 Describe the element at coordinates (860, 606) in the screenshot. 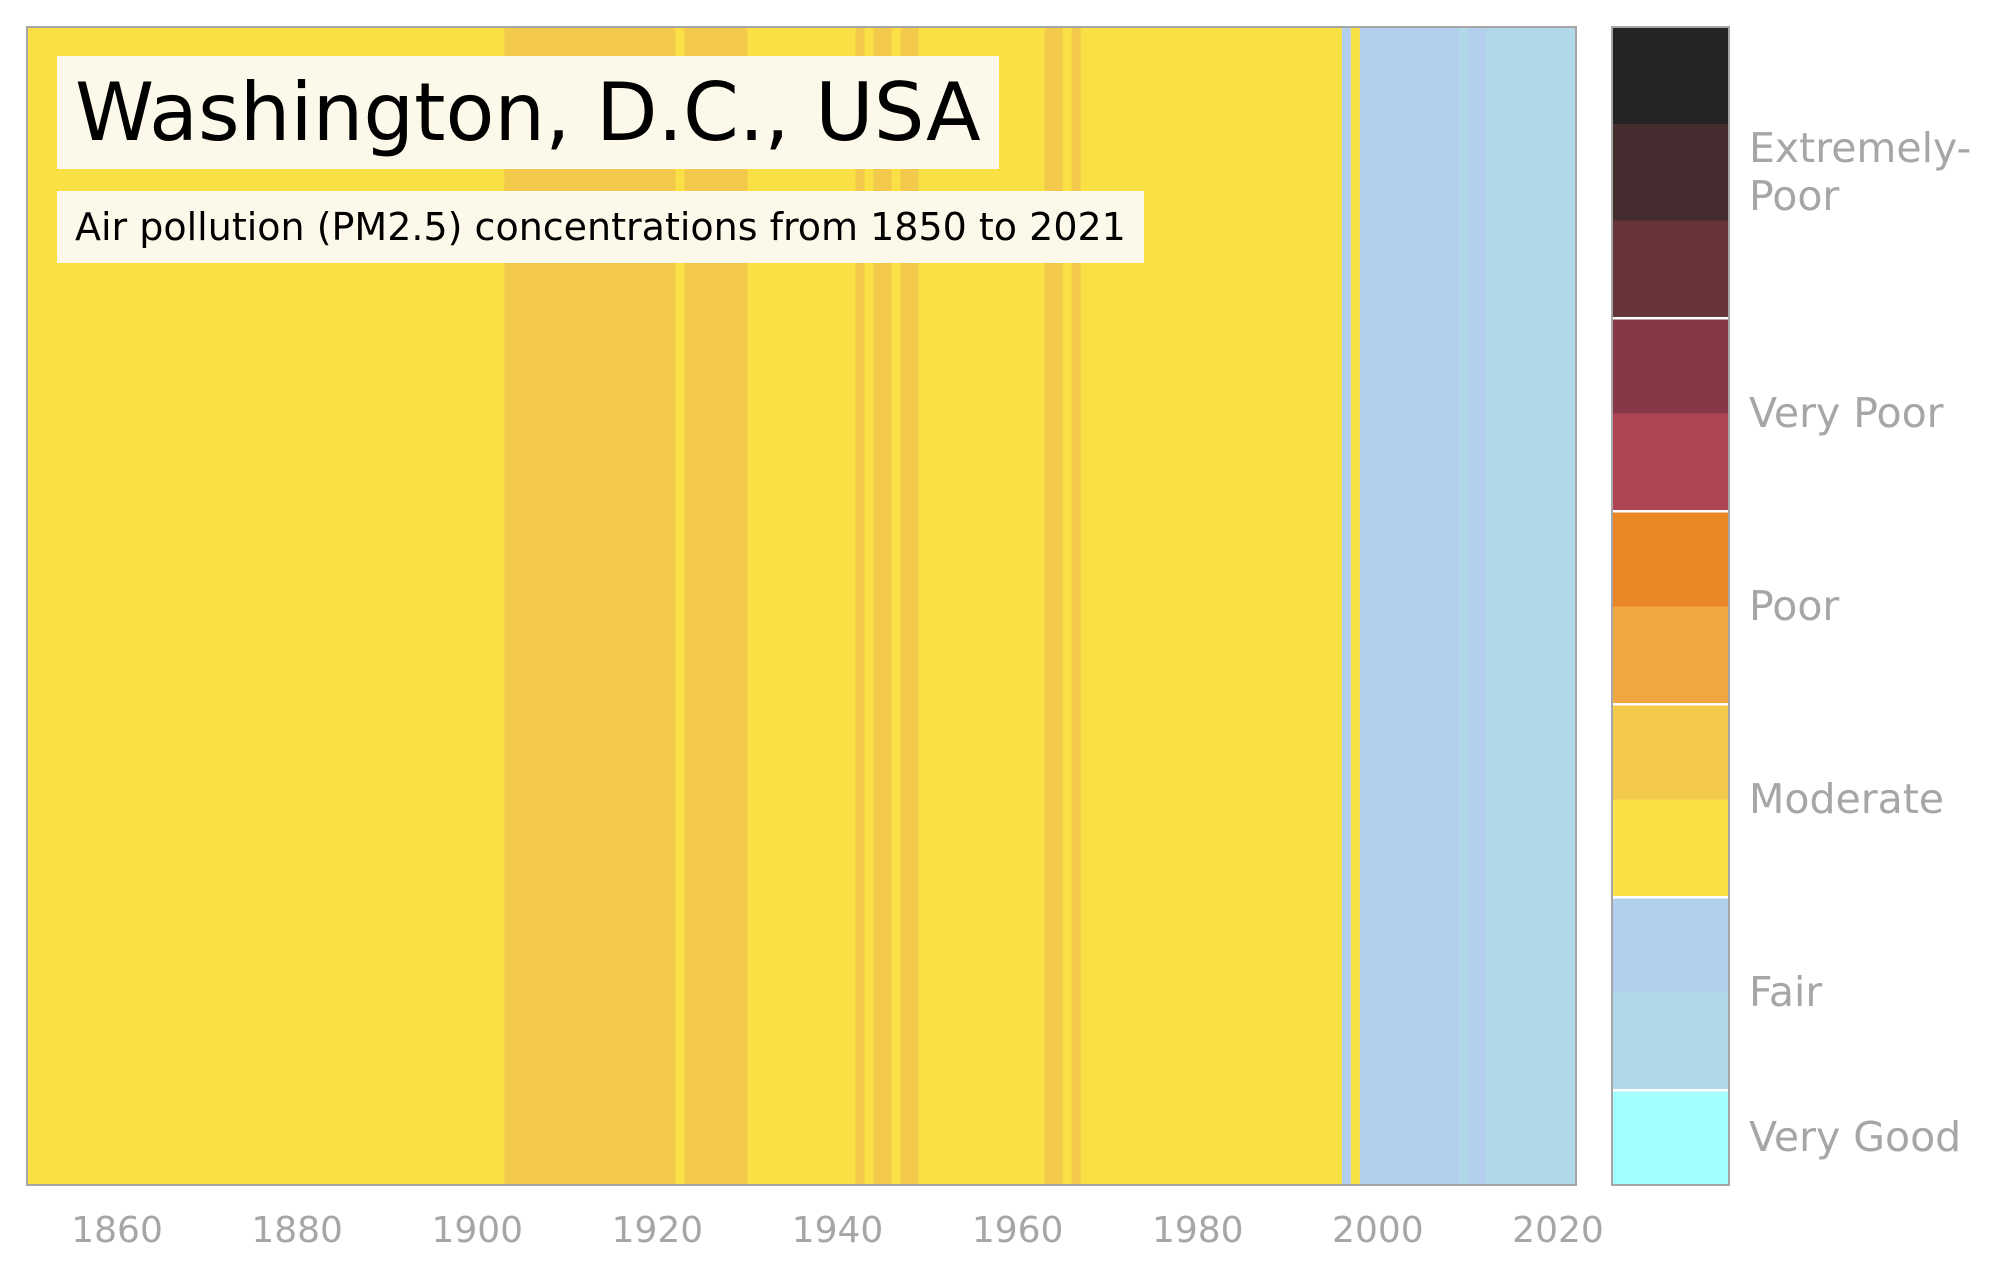

I see `stripe-1942-1942` at that location.